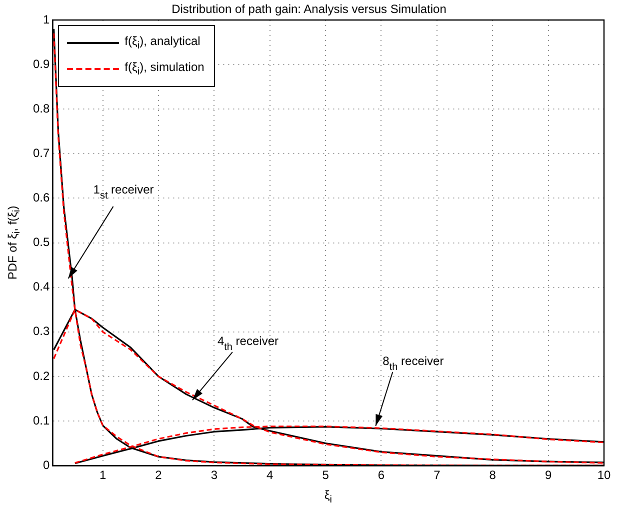 This screenshot has height=514, width=618. Describe the element at coordinates (162, 43) in the screenshot. I see `legend-label: f(ξ$_{i}$), analytical` at that location.